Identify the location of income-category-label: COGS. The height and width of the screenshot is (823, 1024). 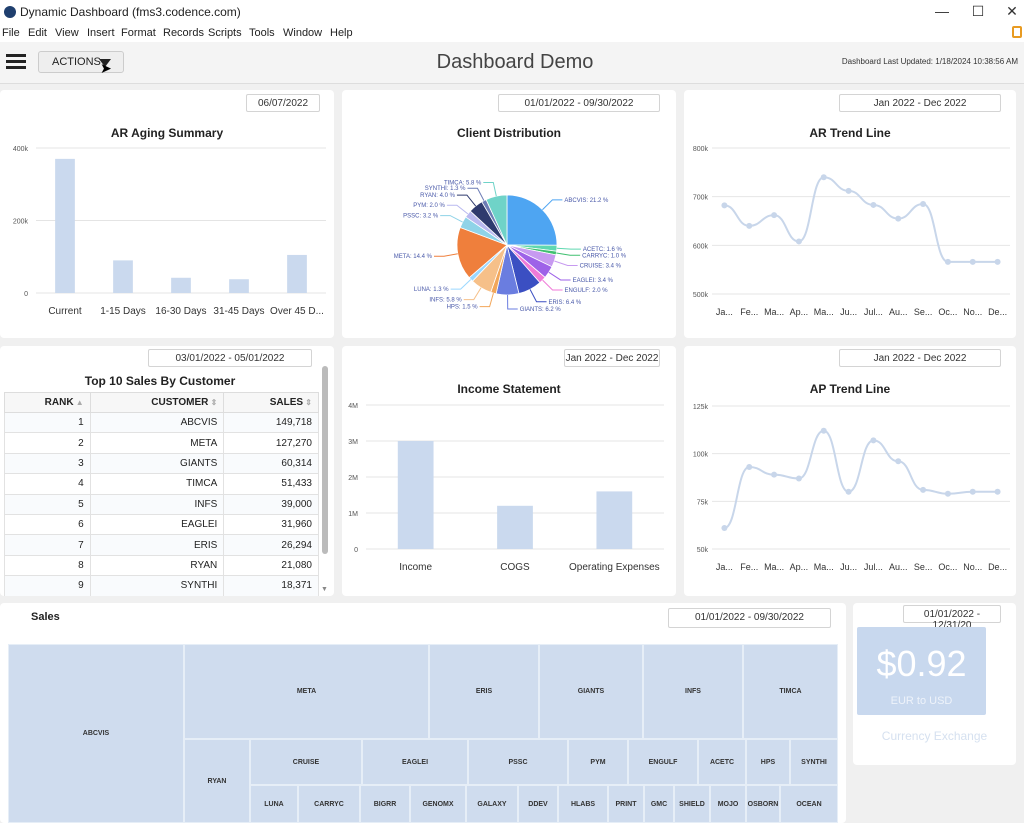
(515, 567).